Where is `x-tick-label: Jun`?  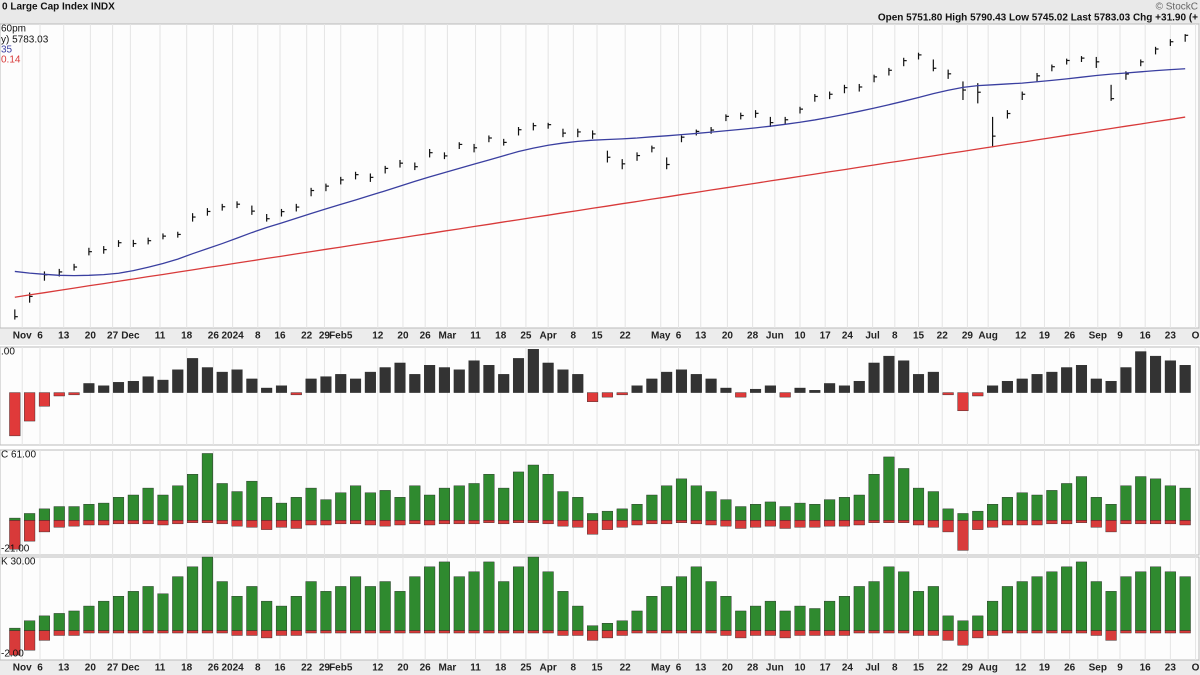 x-tick-label: Jun is located at coordinates (775, 668).